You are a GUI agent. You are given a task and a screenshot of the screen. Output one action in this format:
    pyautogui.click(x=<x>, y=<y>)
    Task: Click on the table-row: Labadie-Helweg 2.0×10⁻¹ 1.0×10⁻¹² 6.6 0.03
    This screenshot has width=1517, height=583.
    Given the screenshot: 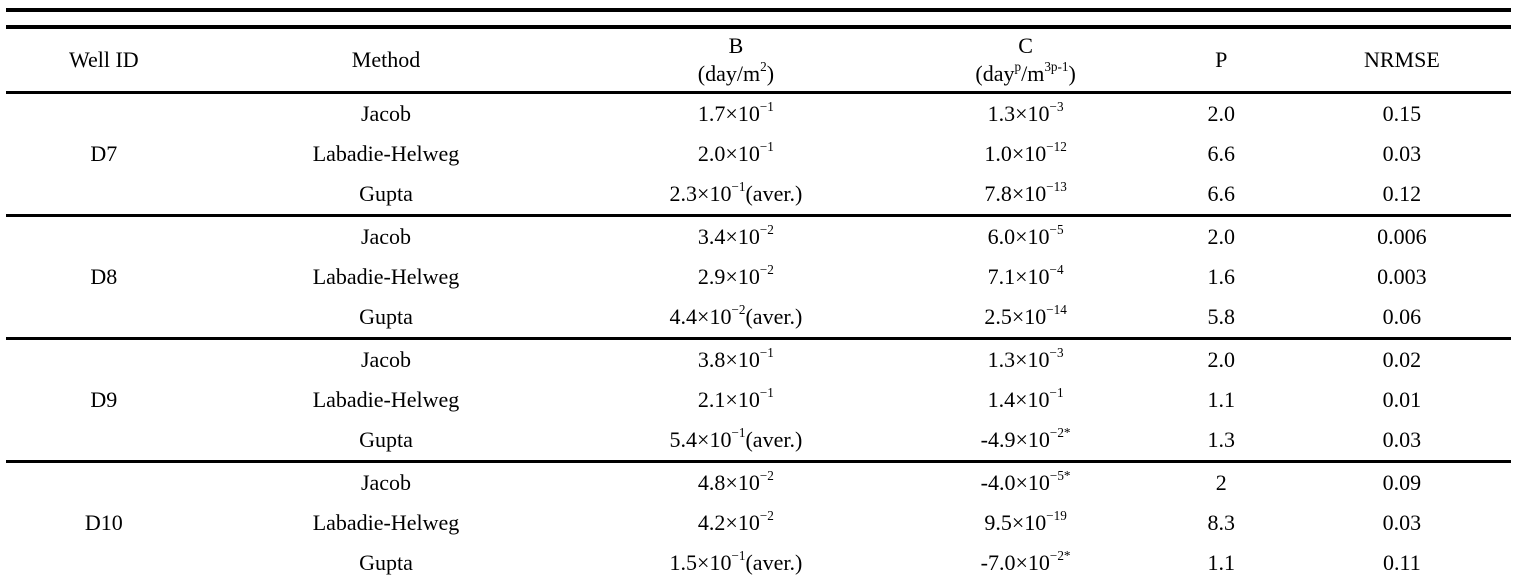 What is the action you would take?
    pyautogui.click(x=758, y=154)
    